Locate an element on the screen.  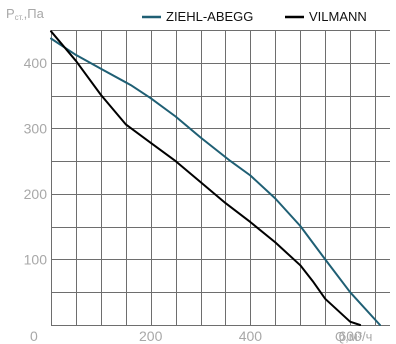
x-tick-label: 600 is located at coordinates (350, 336).